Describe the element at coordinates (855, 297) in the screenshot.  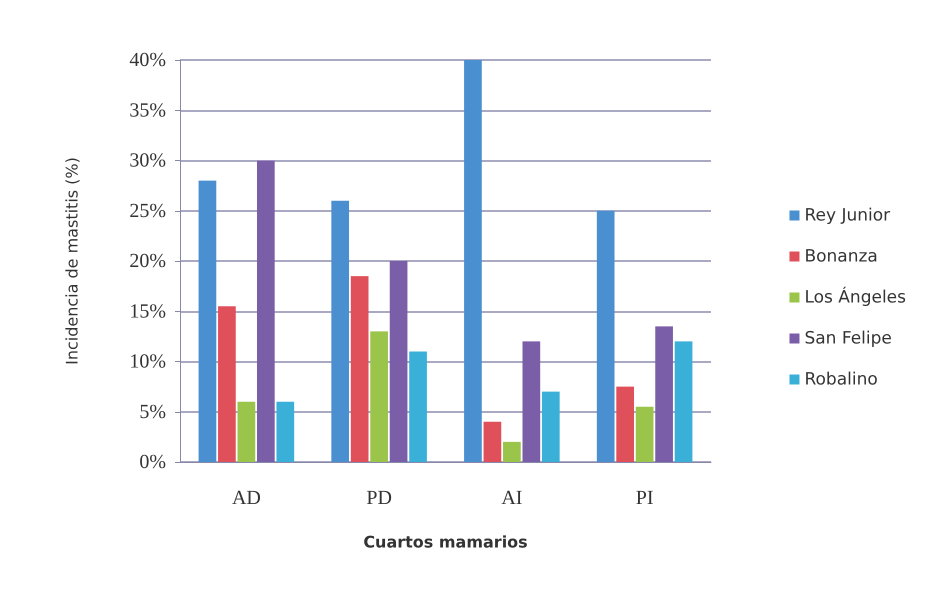
I see `legend-label: Los Ángeles` at that location.